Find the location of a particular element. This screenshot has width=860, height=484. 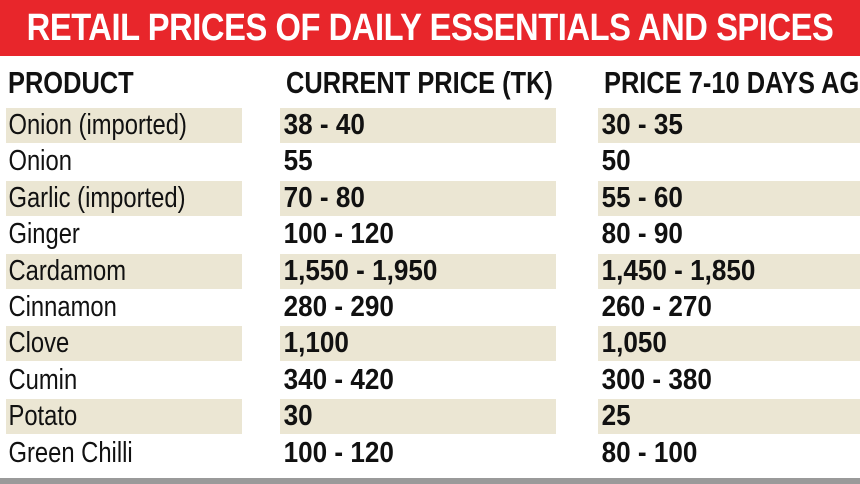

product-name: Onion is located at coordinates (40, 161).